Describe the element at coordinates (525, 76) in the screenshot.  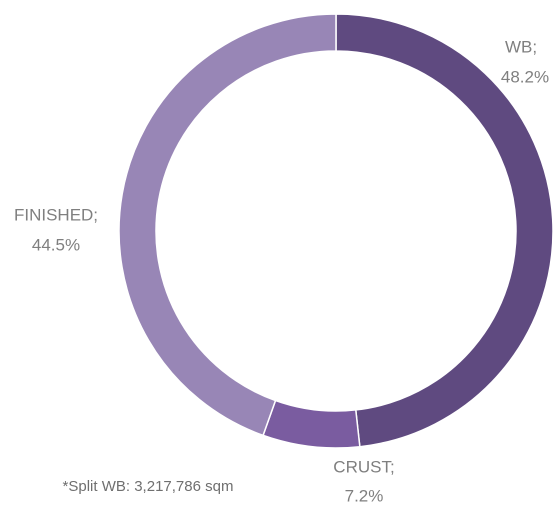
I see `slice-value-label: 48.2%` at that location.